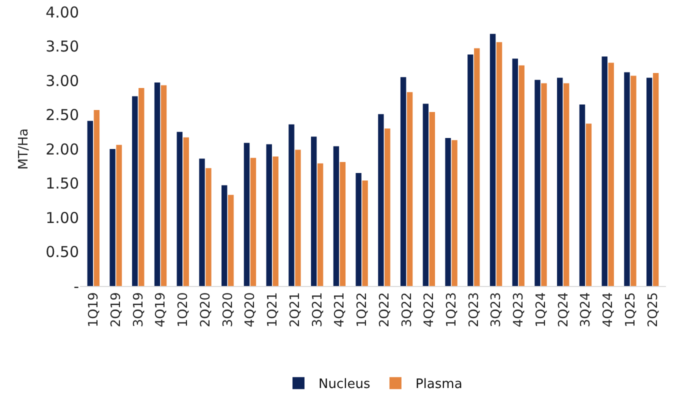  I want to click on x-tick-label: 1Q23, so click(452, 310).